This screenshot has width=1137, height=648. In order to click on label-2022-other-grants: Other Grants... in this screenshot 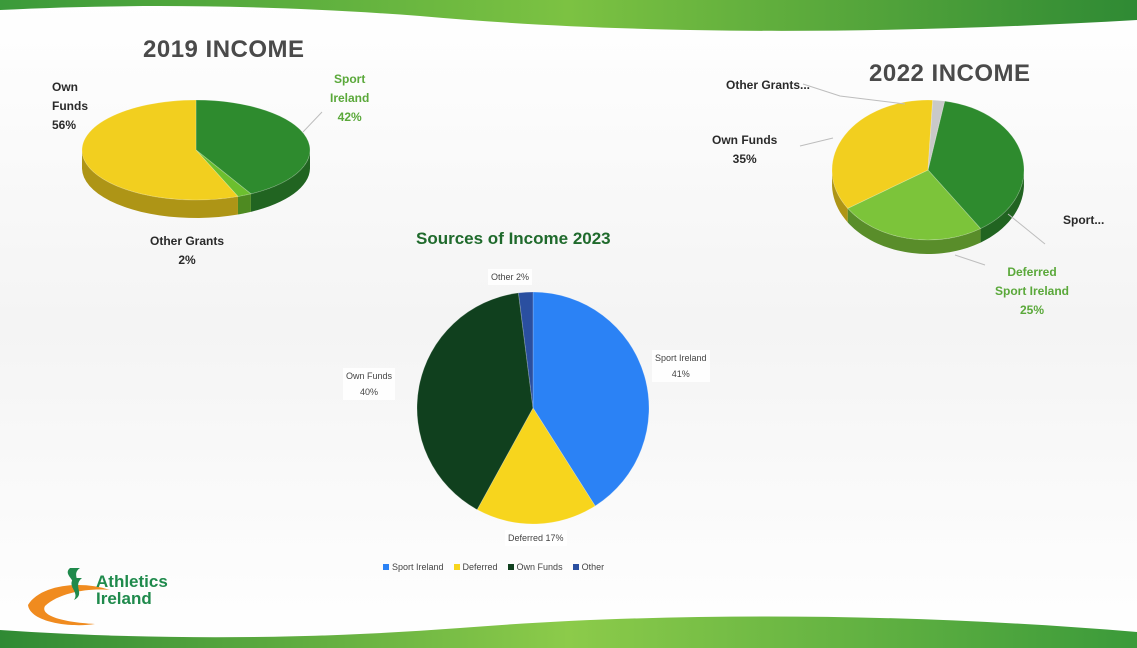, I will do `click(768, 85)`.